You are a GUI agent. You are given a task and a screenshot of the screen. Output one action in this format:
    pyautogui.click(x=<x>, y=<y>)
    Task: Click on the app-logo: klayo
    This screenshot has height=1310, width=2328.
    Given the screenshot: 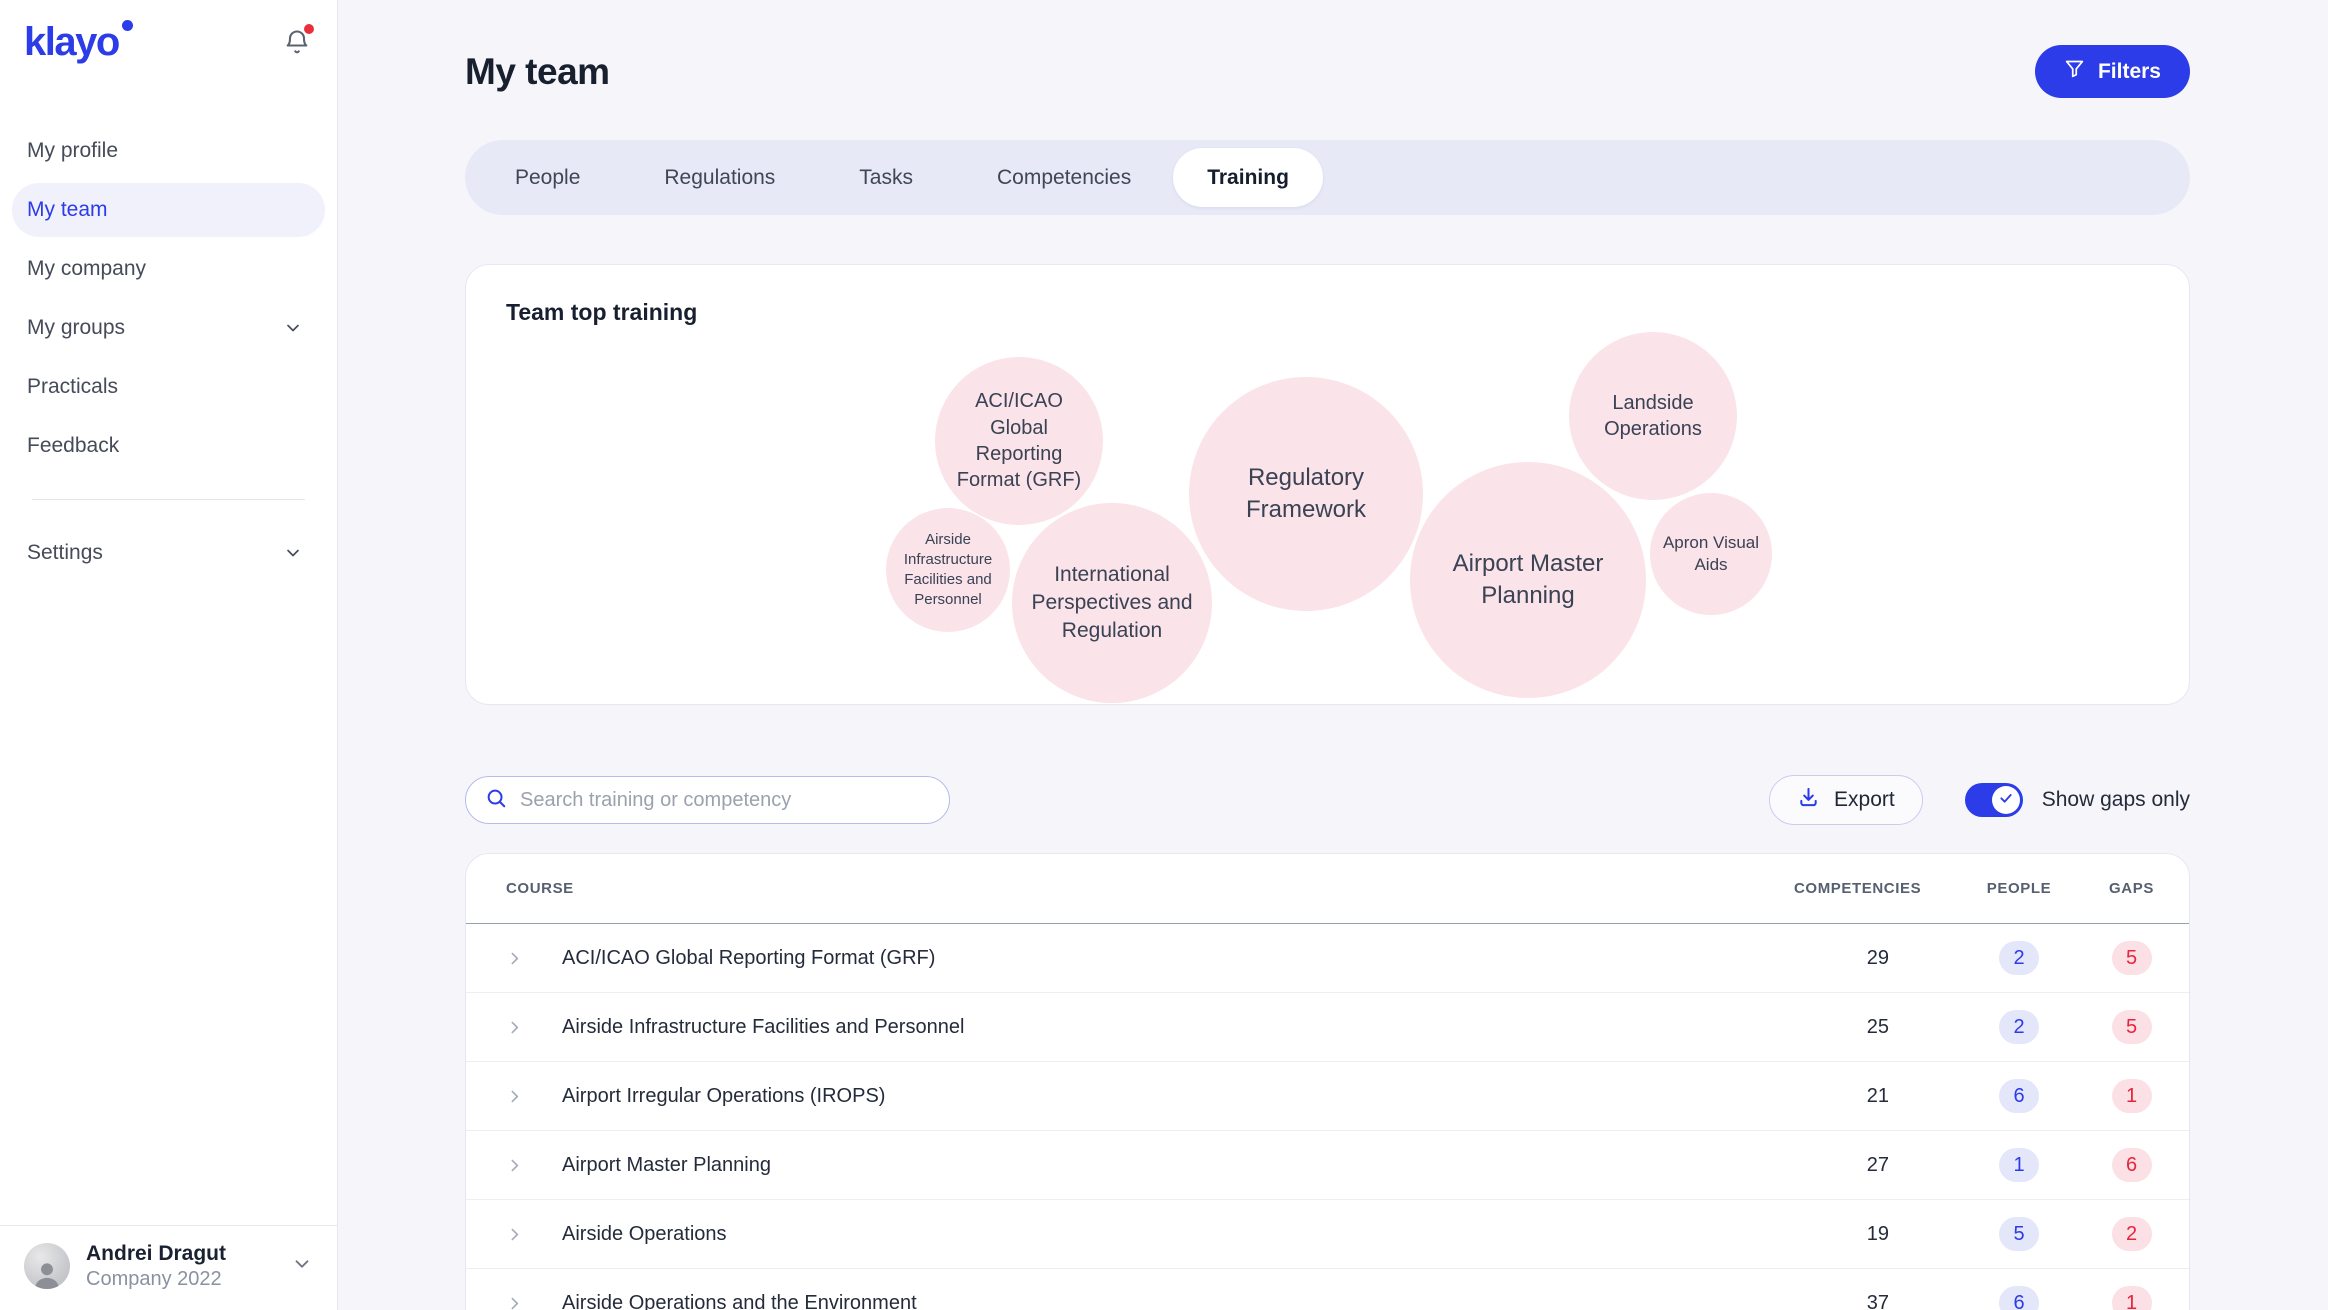 What is the action you would take?
    pyautogui.click(x=78, y=42)
    